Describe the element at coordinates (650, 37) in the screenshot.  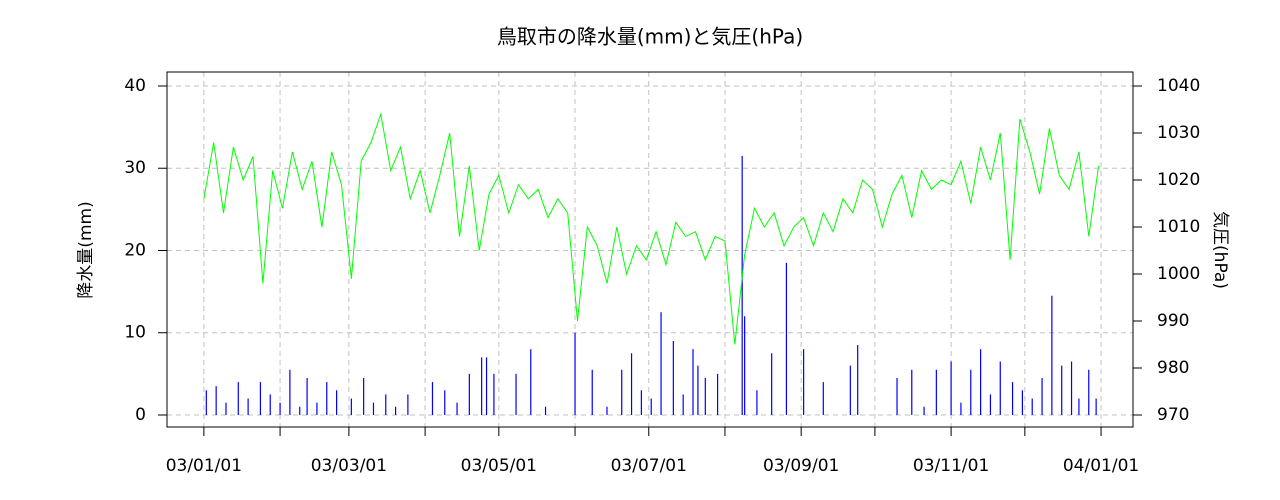
I see `chart-title: 鳥取市の降水量(mm)と気圧(hPa)` at that location.